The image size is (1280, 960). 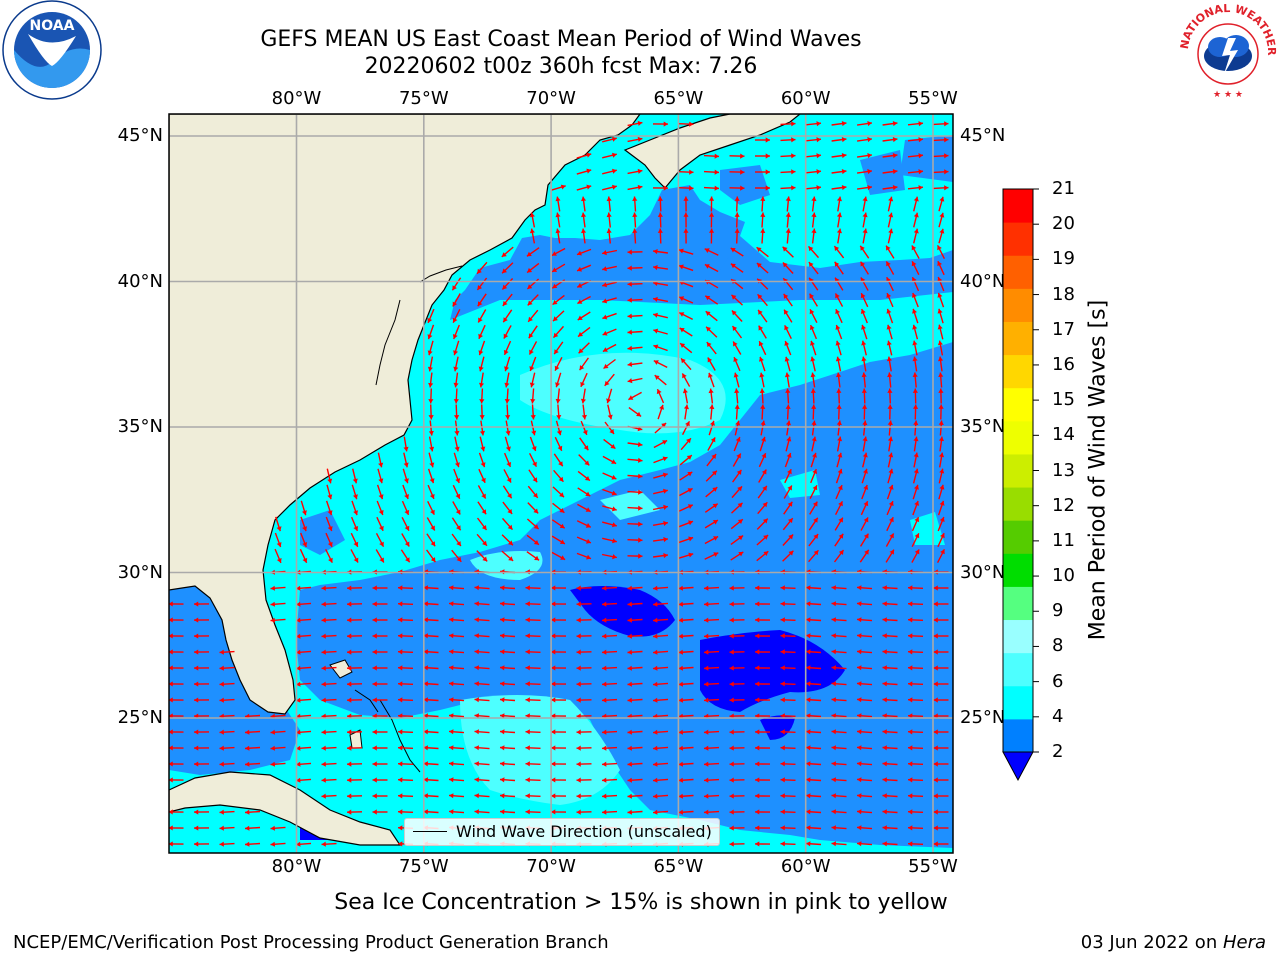 What do you see at coordinates (296, 866) in the screenshot?
I see `axis-tick-label: 80°W` at bounding box center [296, 866].